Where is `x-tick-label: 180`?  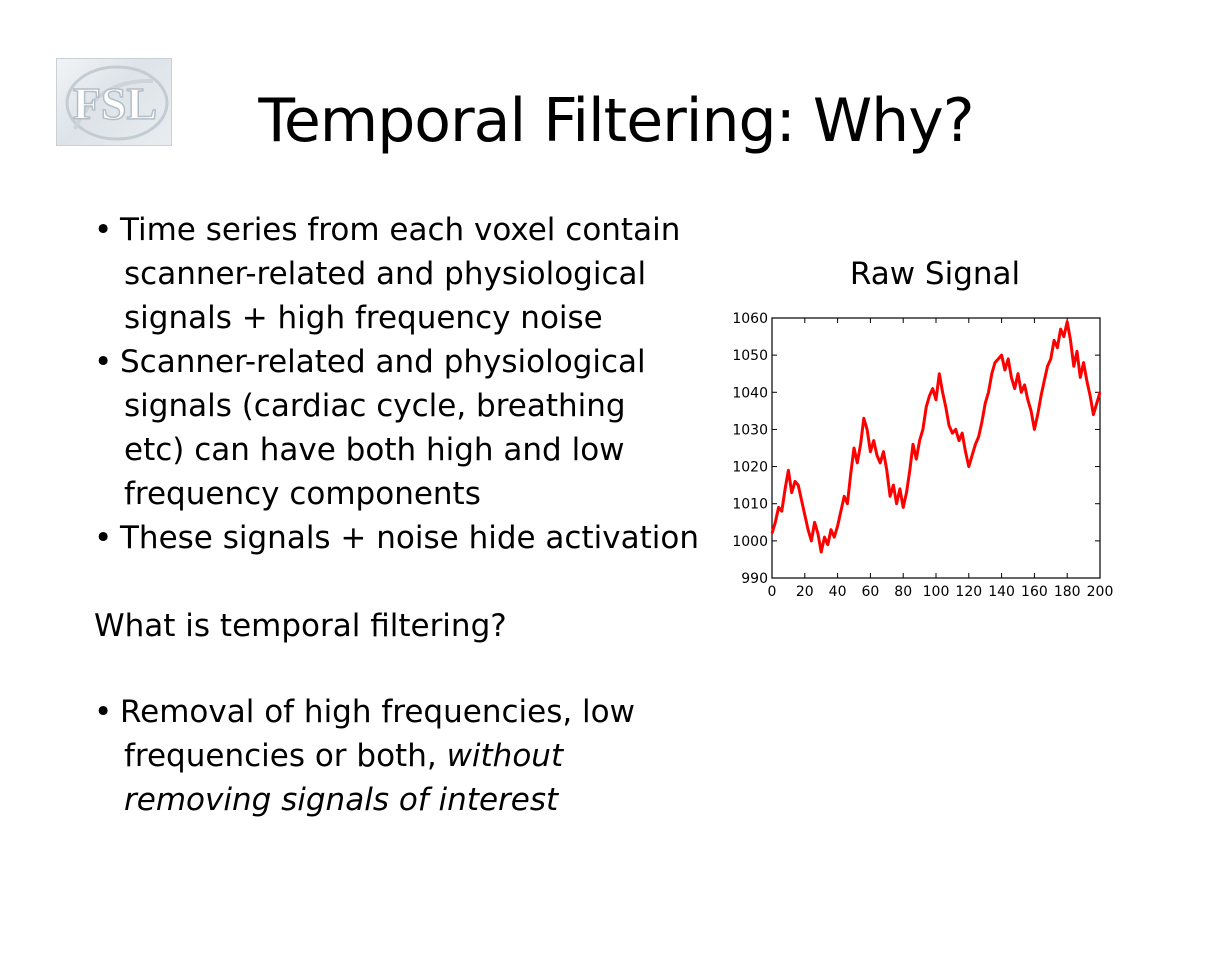
x-tick-label: 180 is located at coordinates (1067, 592).